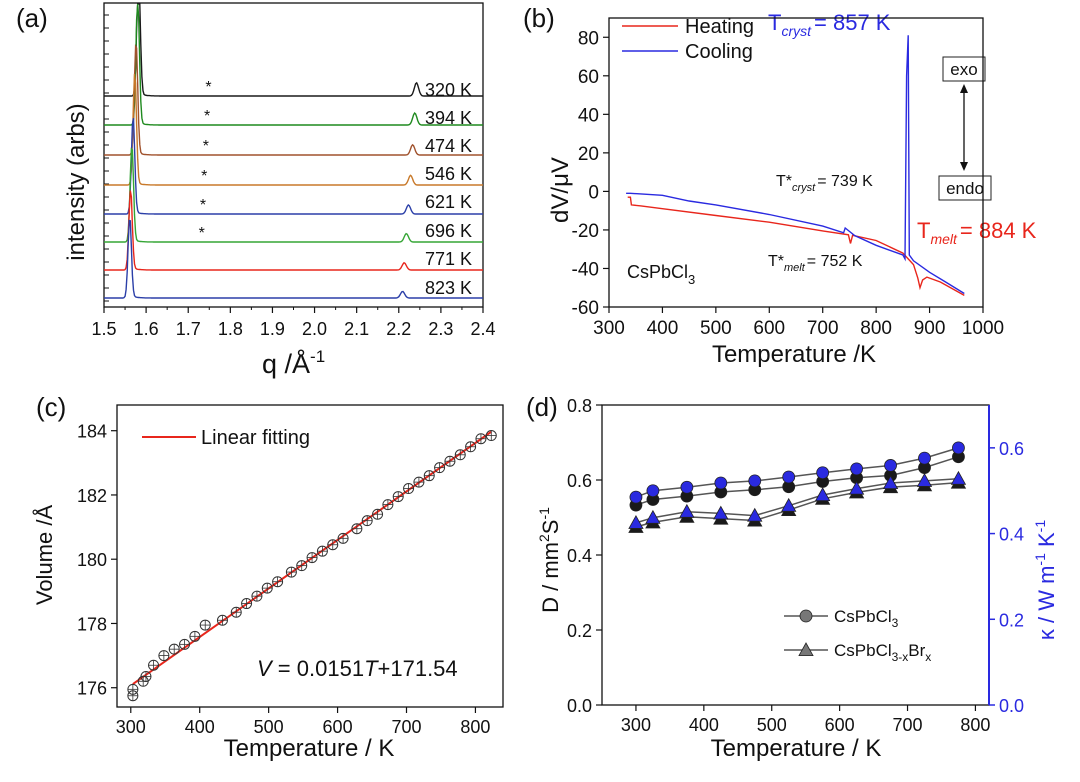  What do you see at coordinates (579, 631) in the screenshot?
I see `panel-d-left-y-tick-label: 0.2` at bounding box center [579, 631].